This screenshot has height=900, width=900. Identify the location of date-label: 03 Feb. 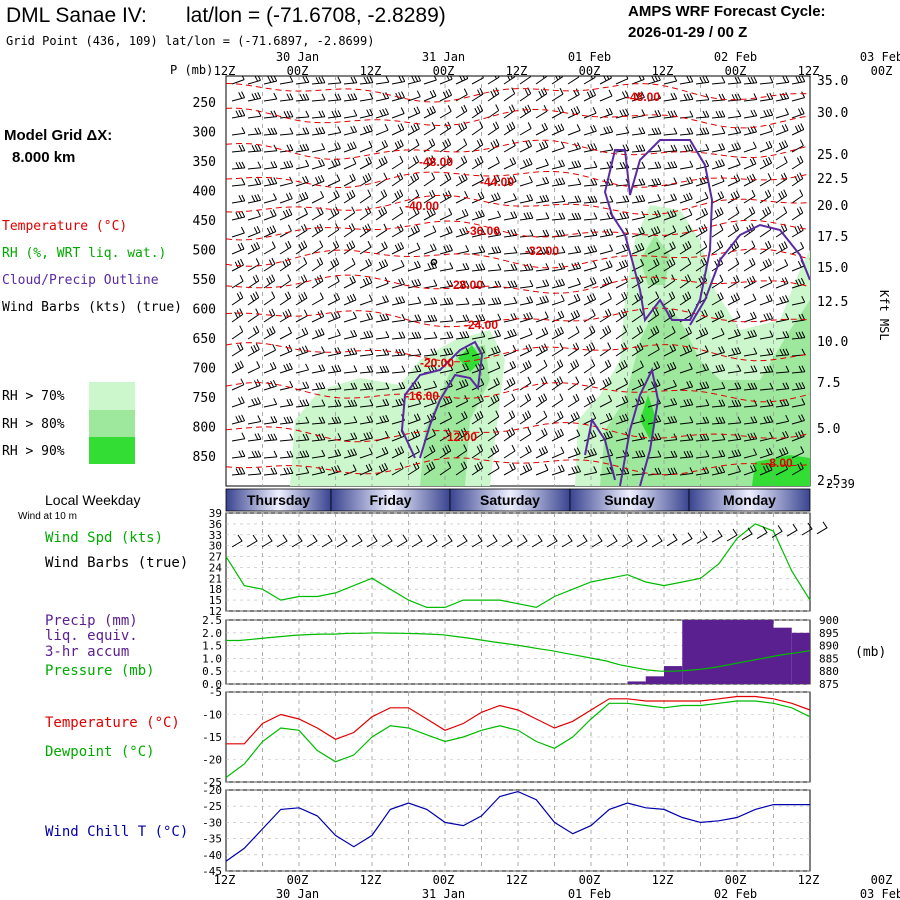
(880, 893).